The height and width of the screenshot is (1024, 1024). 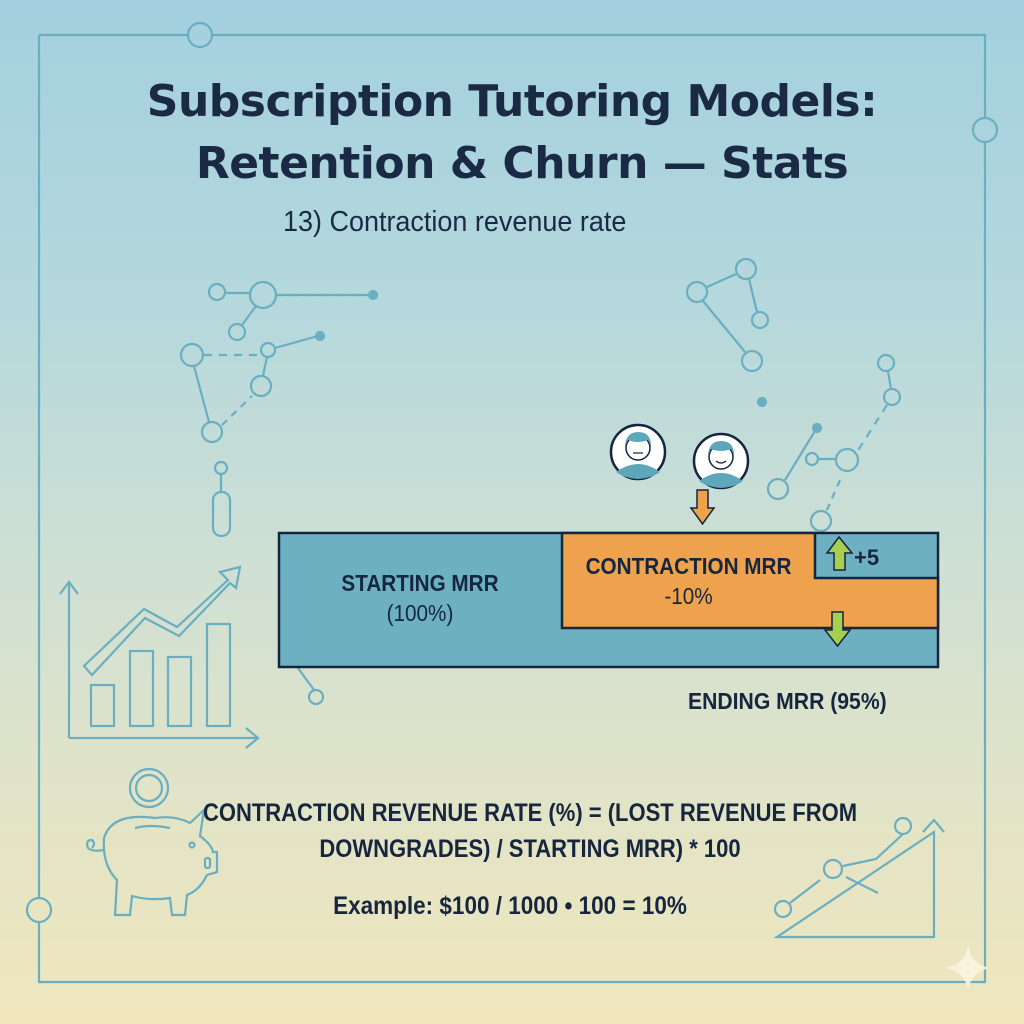 What do you see at coordinates (530, 849) in the screenshot?
I see `formula-line2: DOWNGRADES) / STARTING MRR) * 100` at bounding box center [530, 849].